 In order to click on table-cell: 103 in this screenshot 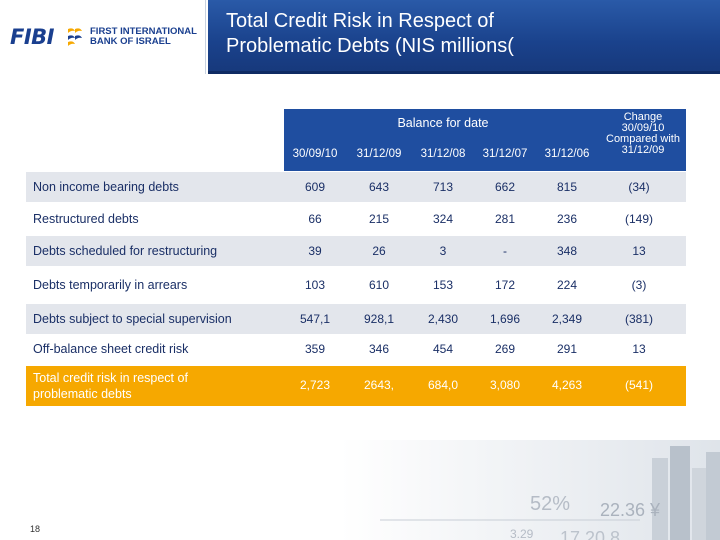, I will do `click(315, 285)`.